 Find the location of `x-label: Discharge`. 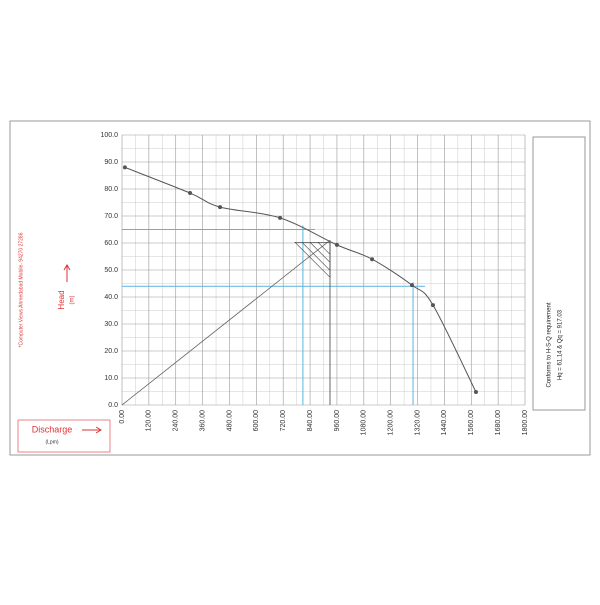

x-label: Discharge is located at coordinates (52, 429).